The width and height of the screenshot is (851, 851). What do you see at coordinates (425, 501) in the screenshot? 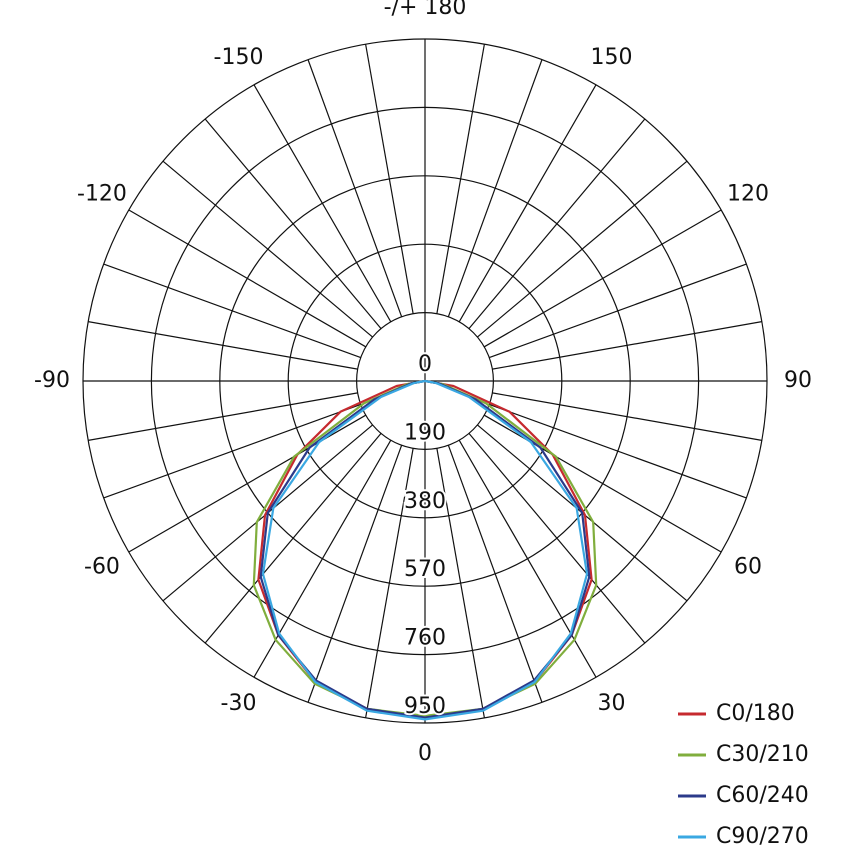
I see `r-tick-label: 380` at bounding box center [425, 501].